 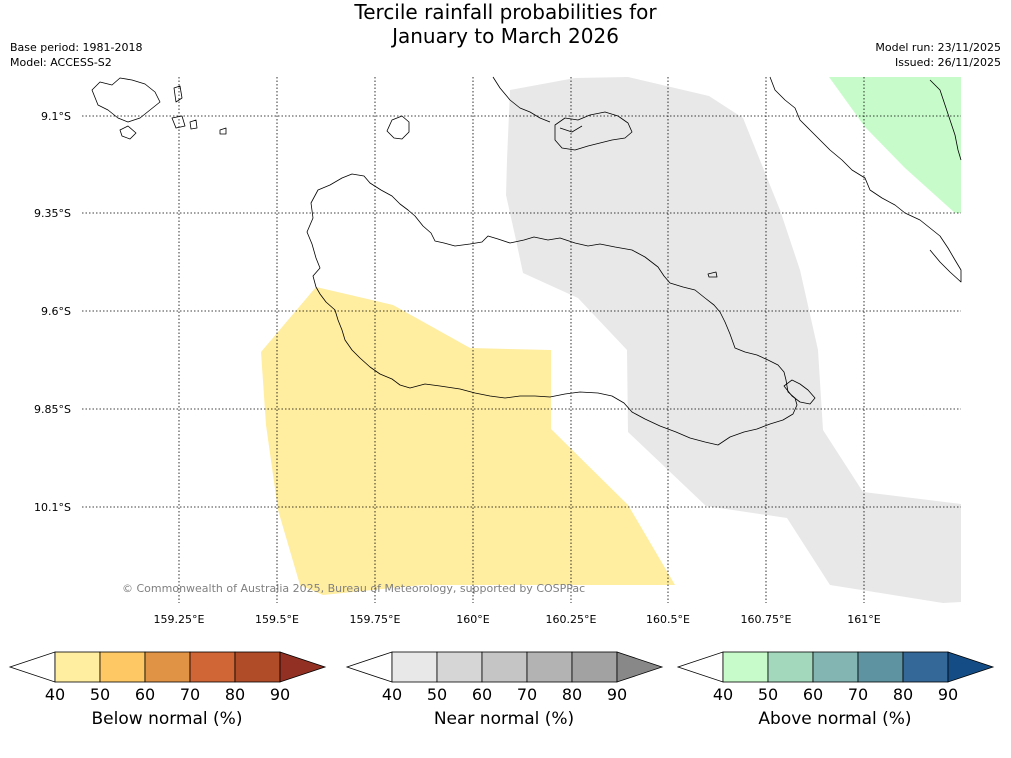 I want to click on above-normal-tick-label: 70, so click(x=858, y=694).